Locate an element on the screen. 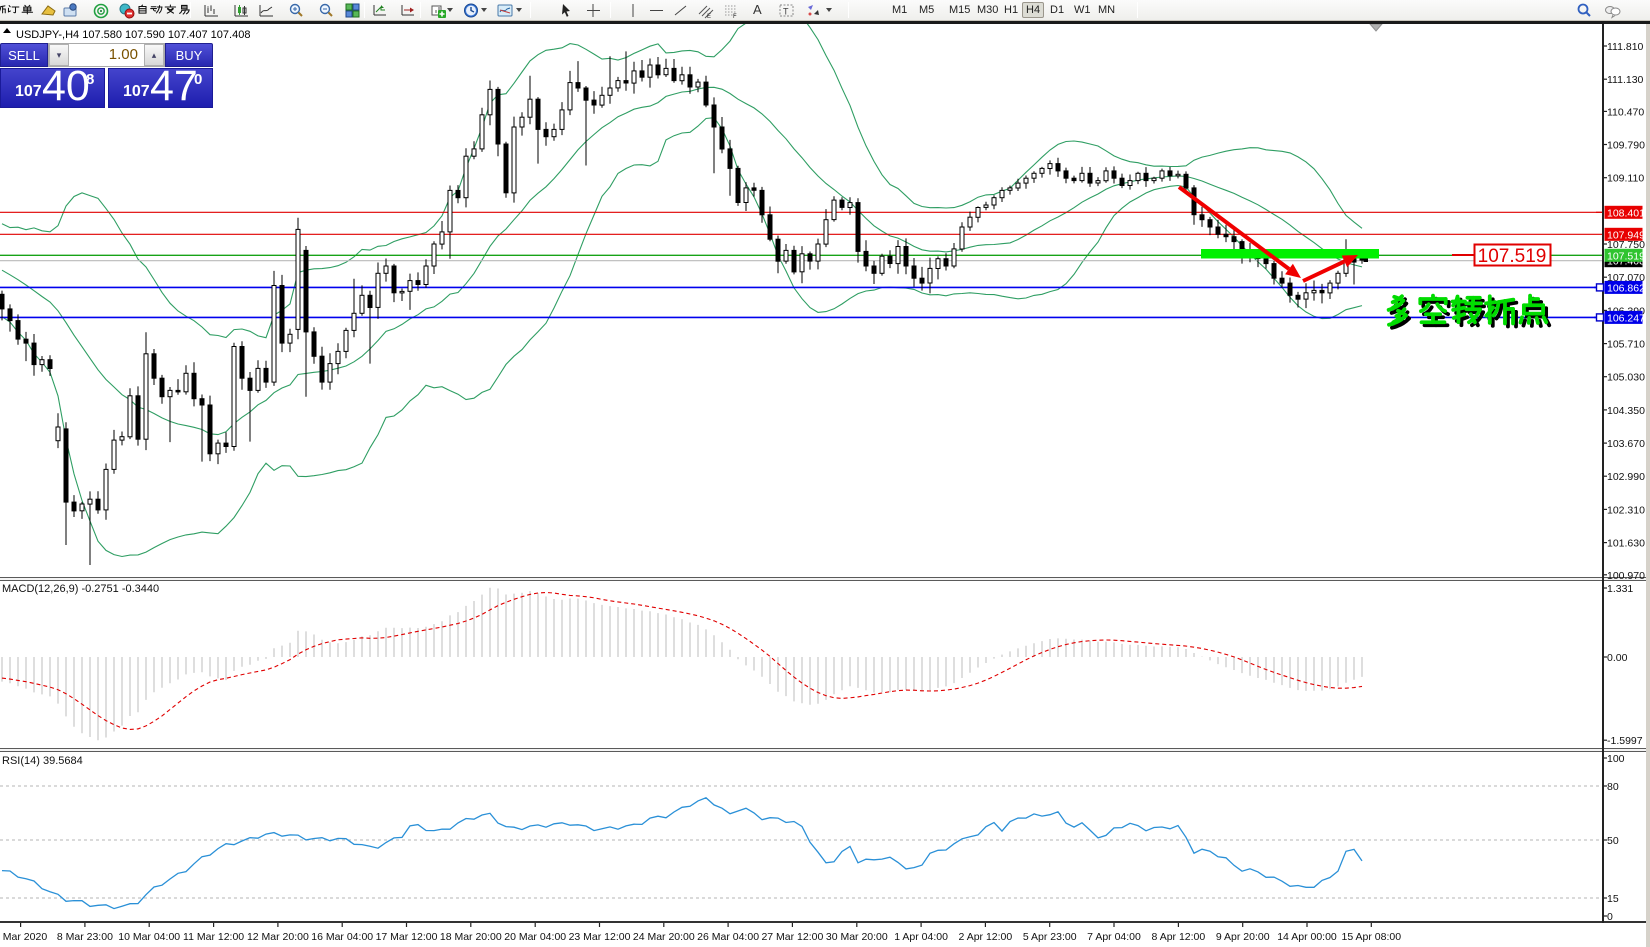  svg-text: 27 Mar 12:00 is located at coordinates (792, 937).